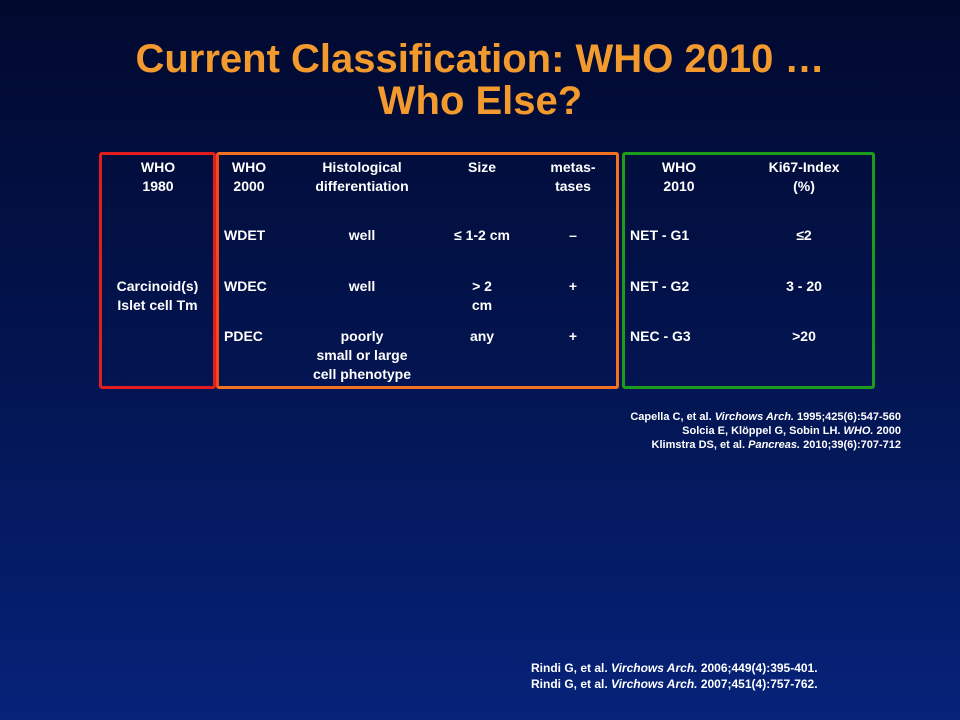  I want to click on ki67-header: Ki67-Index (%), so click(804, 176).